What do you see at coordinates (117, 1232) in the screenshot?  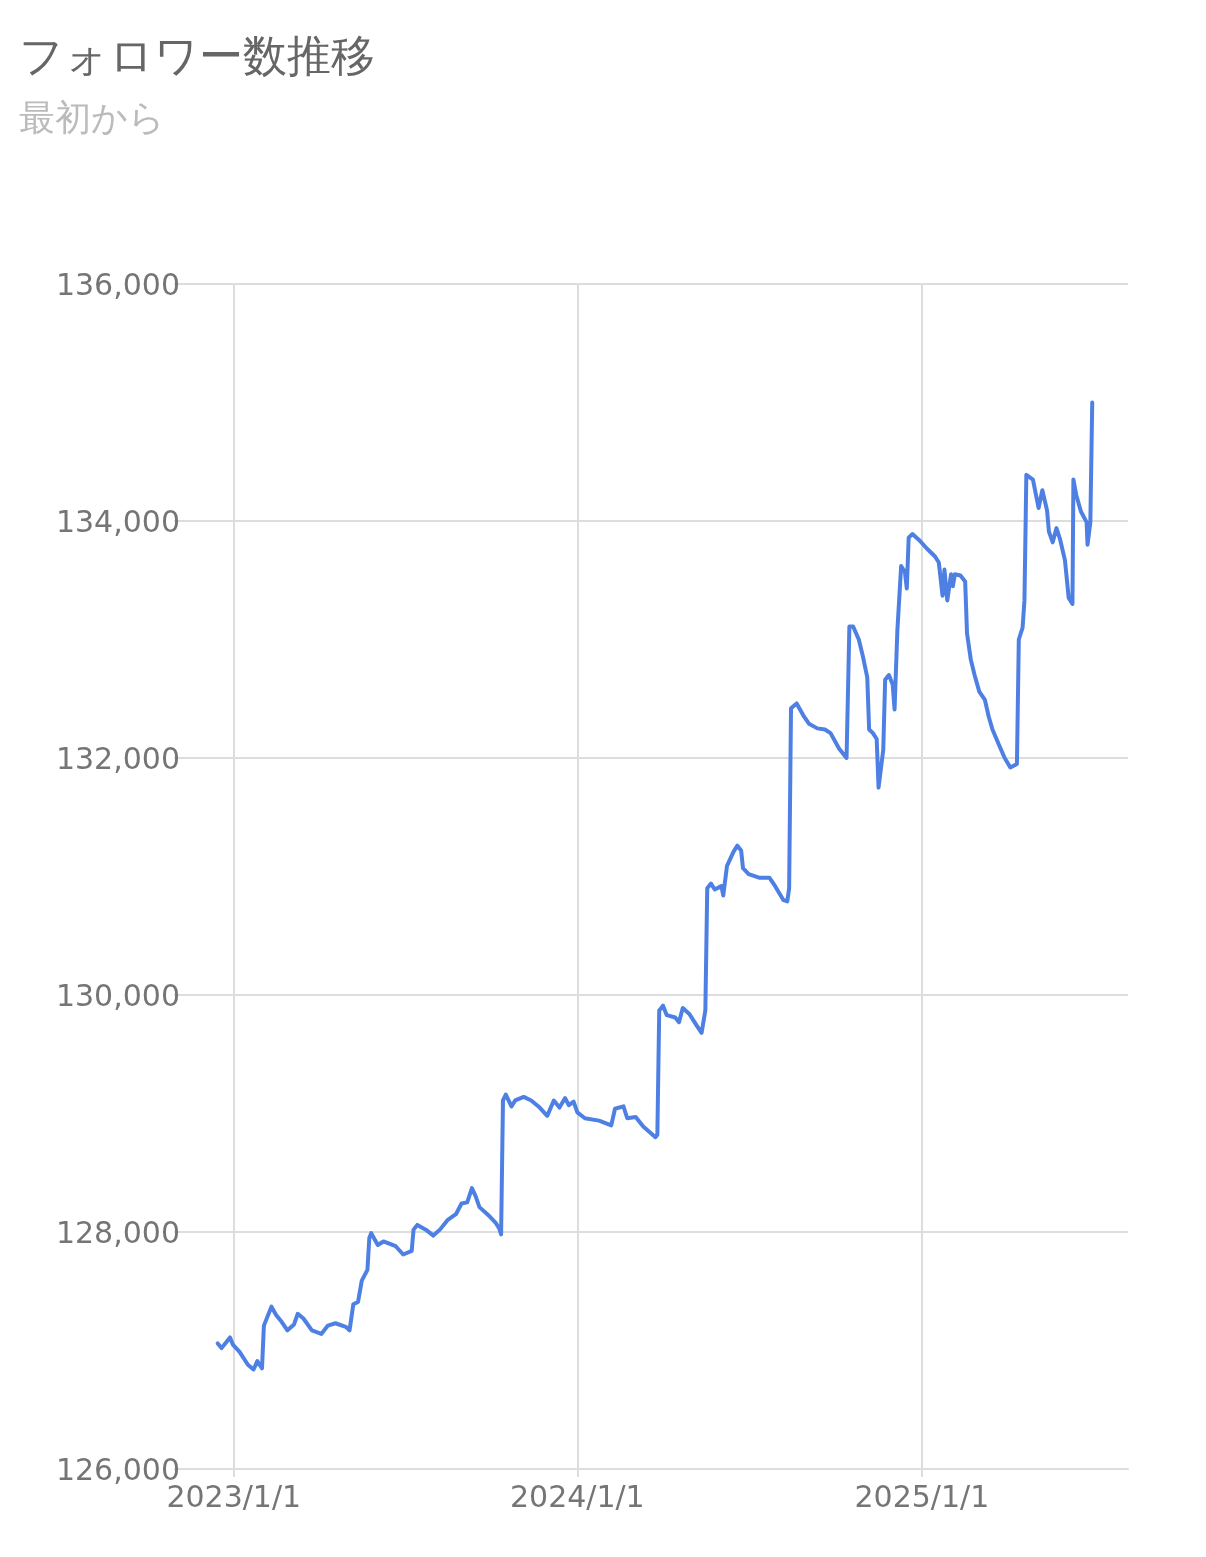 I see `y-tick-label: 128,000` at bounding box center [117, 1232].